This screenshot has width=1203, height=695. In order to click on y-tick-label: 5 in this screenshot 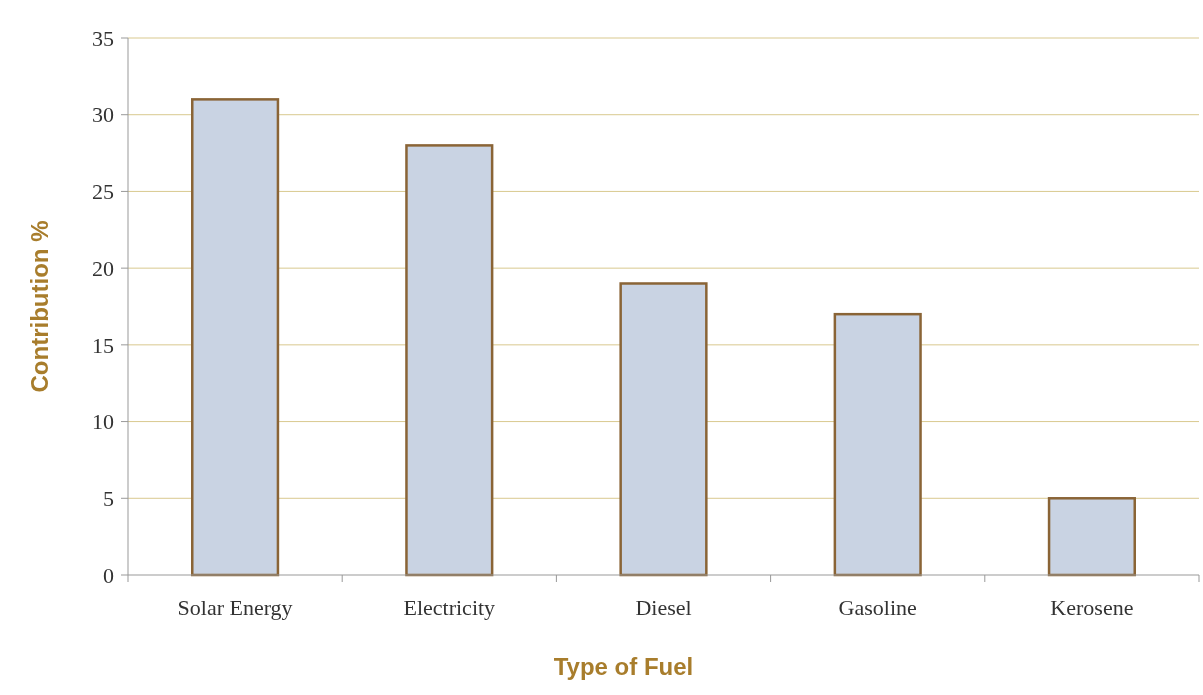, I will do `click(108, 498)`.